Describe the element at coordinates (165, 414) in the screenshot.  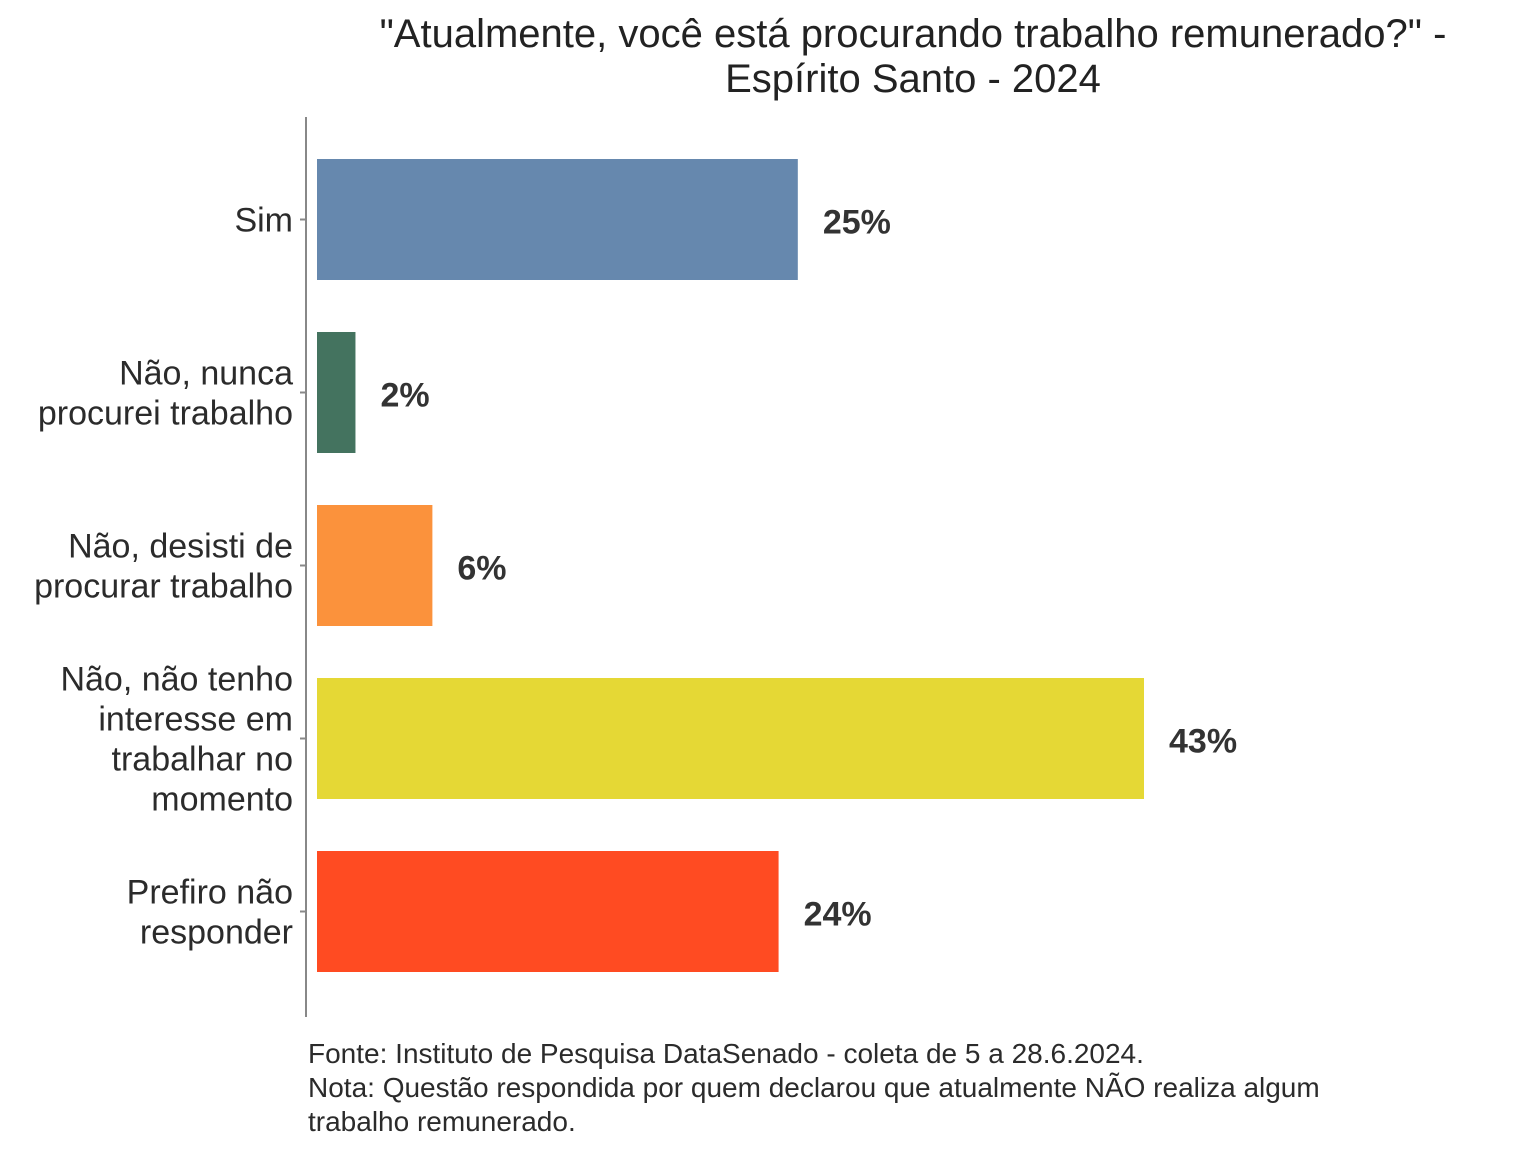
I see `y-tick-label: procurei trabalho` at that location.